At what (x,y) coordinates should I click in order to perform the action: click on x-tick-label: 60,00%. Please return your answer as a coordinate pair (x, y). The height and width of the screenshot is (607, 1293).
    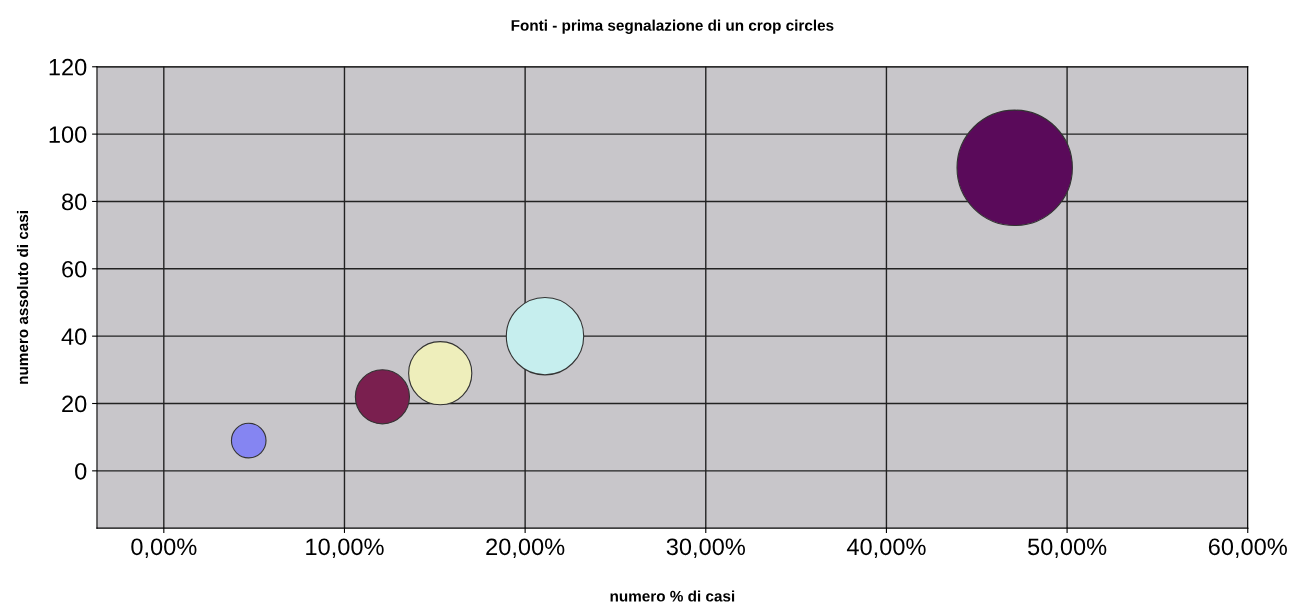
    Looking at the image, I should click on (1247, 548).